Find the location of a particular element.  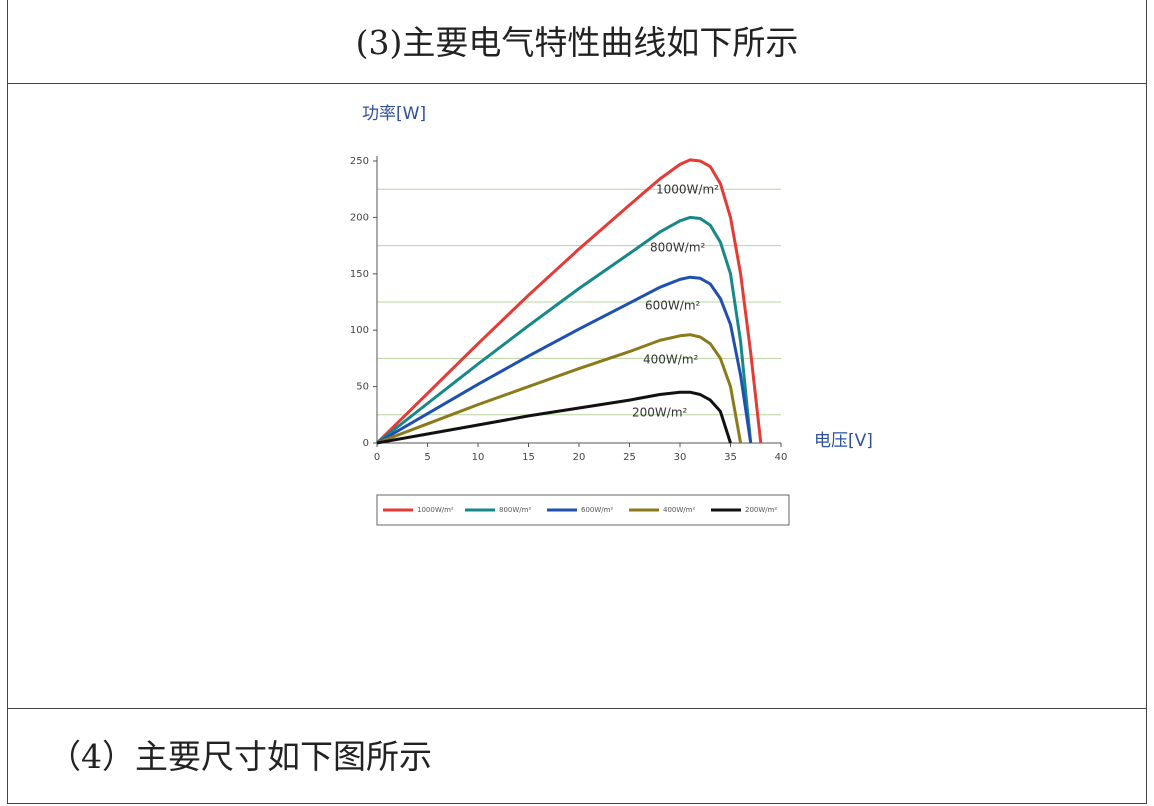

legend-label: 800W/m² is located at coordinates (515, 510).